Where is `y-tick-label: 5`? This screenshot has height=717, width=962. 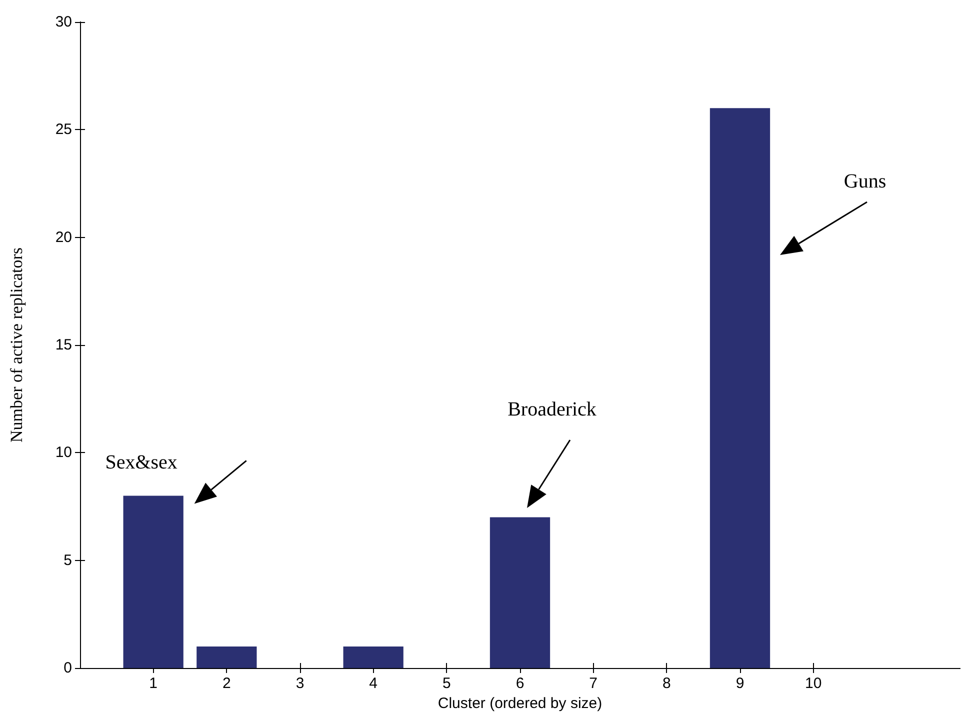 y-tick-label: 5 is located at coordinates (68, 560).